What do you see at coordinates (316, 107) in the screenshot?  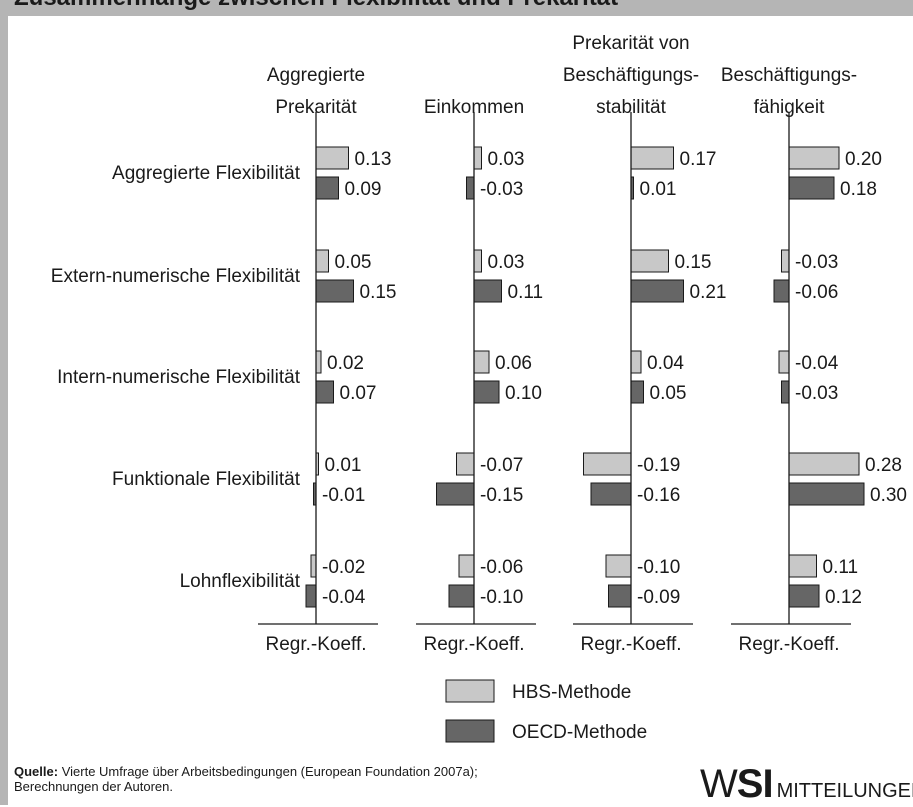 I see `panel-title: Prekarität` at bounding box center [316, 107].